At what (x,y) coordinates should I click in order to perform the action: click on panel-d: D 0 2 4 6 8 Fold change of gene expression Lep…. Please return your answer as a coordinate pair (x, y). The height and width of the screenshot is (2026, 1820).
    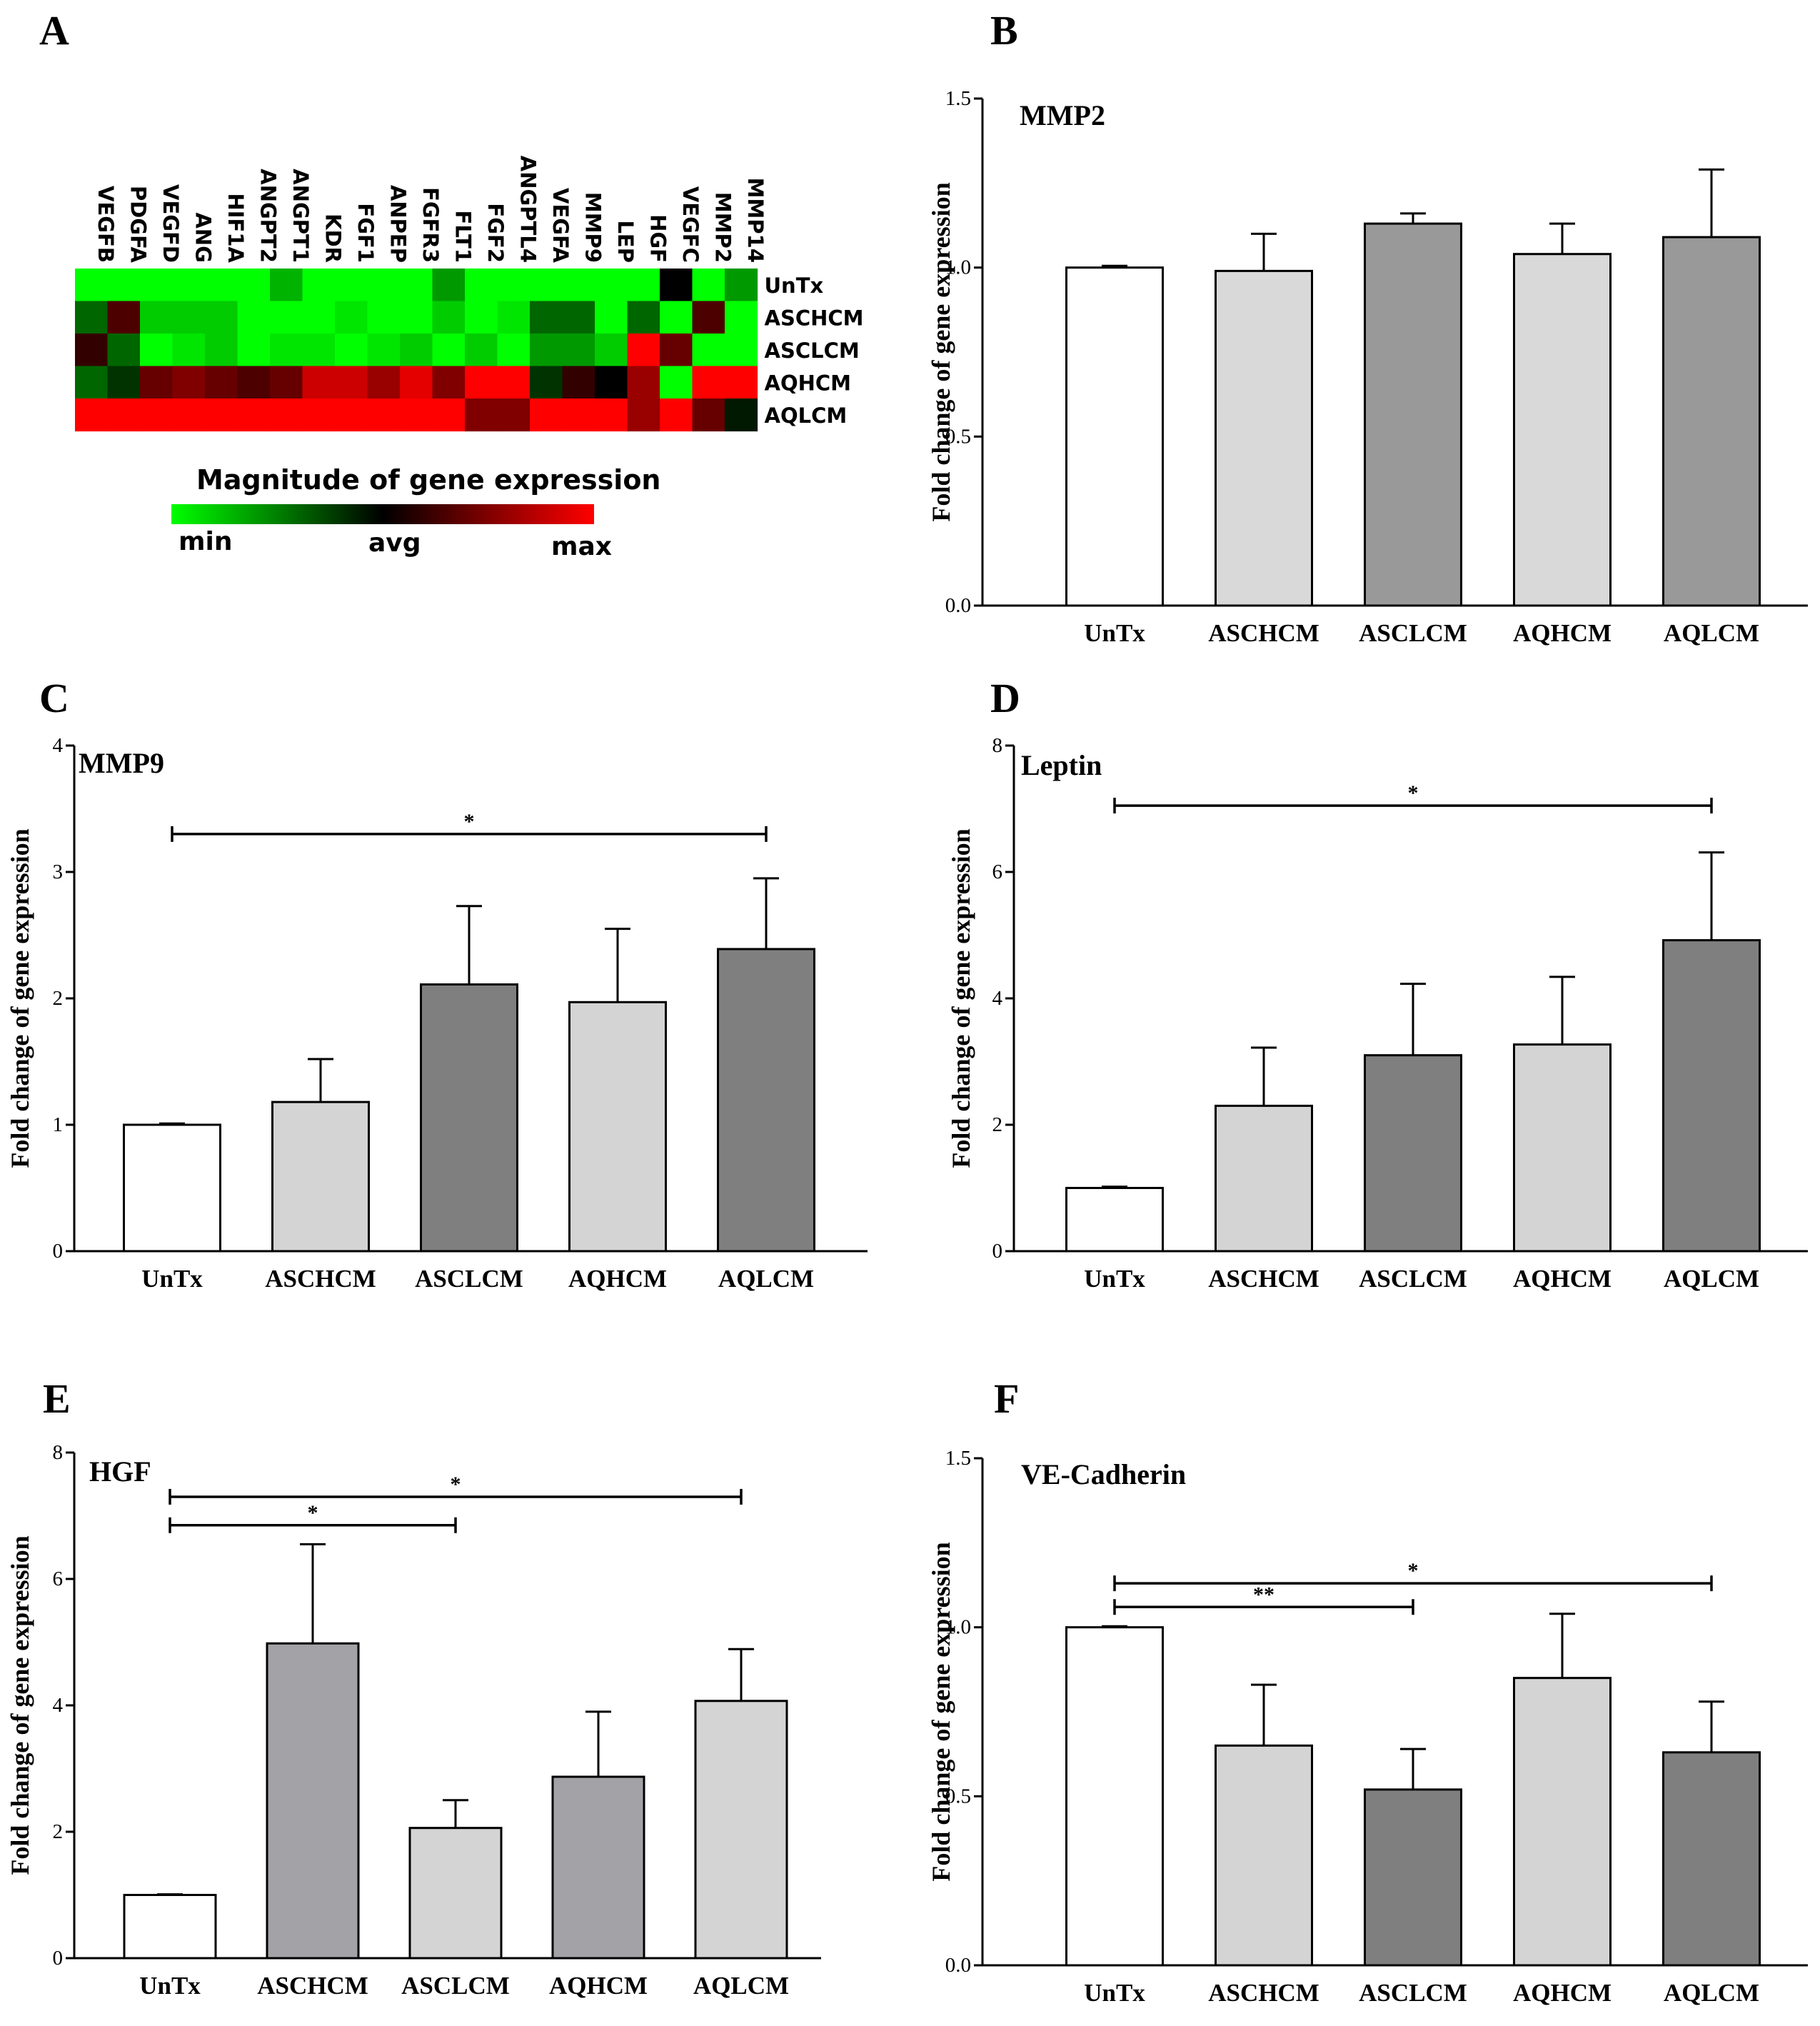
    Looking at the image, I should click on (1377, 984).